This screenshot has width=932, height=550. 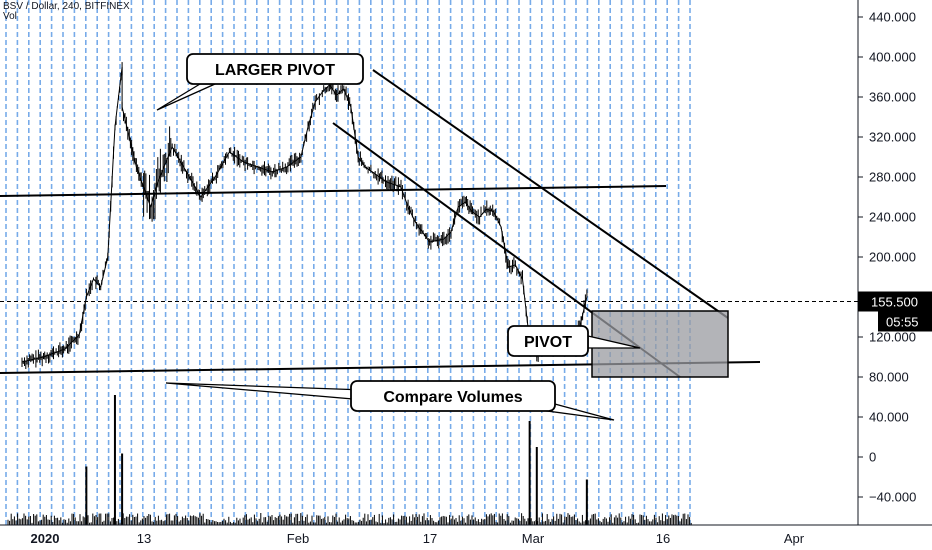 I want to click on pivot-callout-label: PIVOT, so click(x=548, y=342).